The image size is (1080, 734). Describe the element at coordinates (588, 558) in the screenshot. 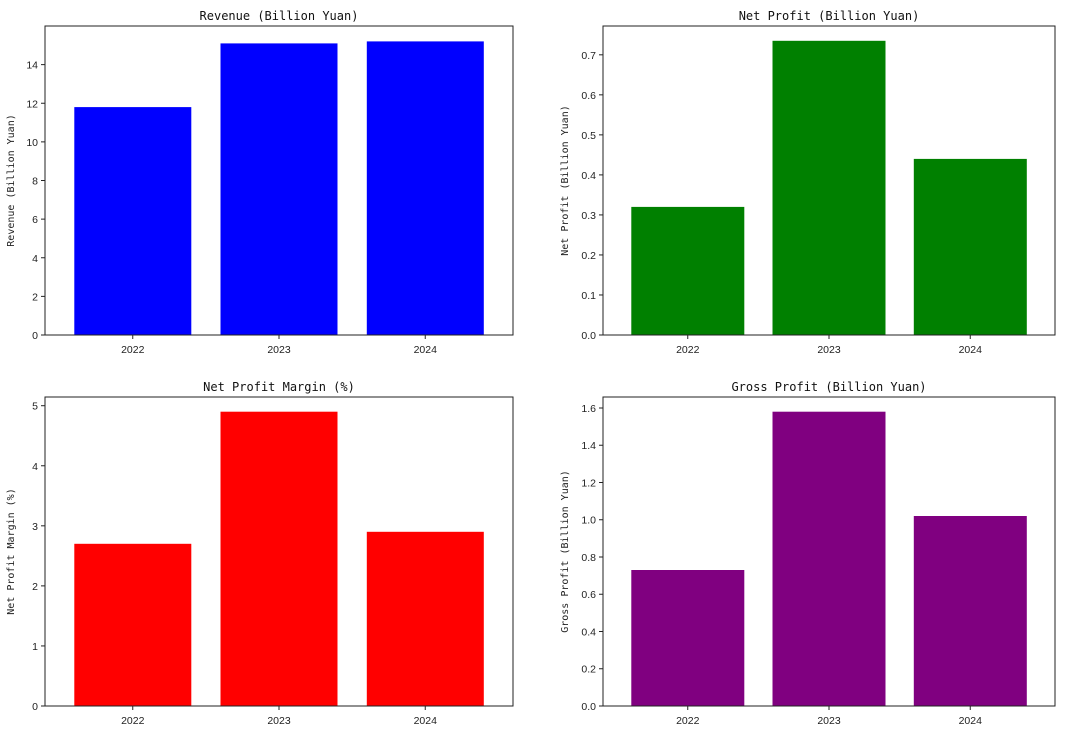

I see `y-tick-label: 0.8` at that location.